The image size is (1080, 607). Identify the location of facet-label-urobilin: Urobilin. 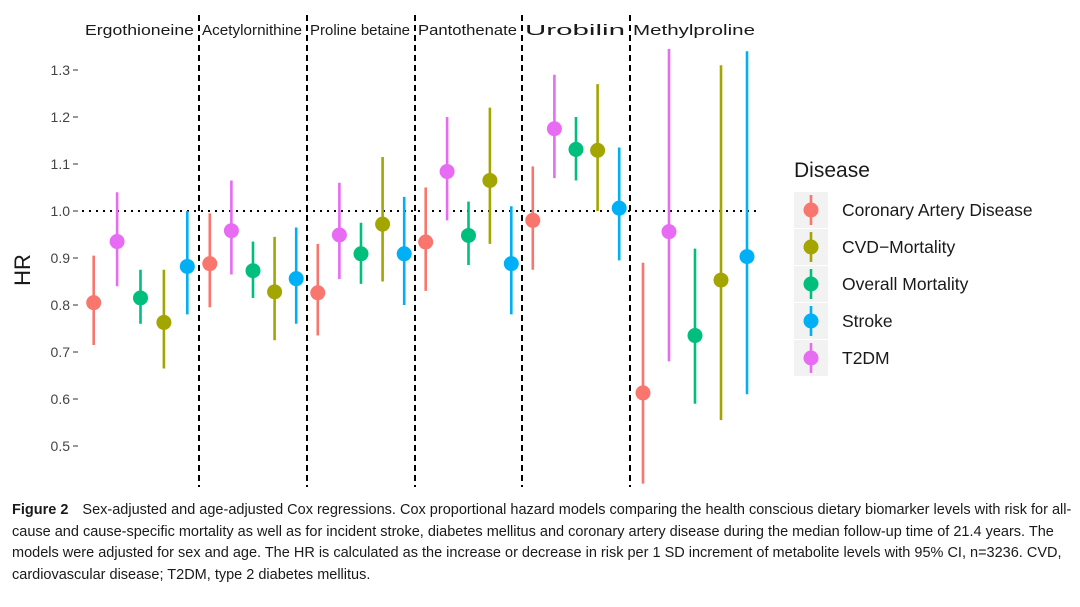
(575, 31).